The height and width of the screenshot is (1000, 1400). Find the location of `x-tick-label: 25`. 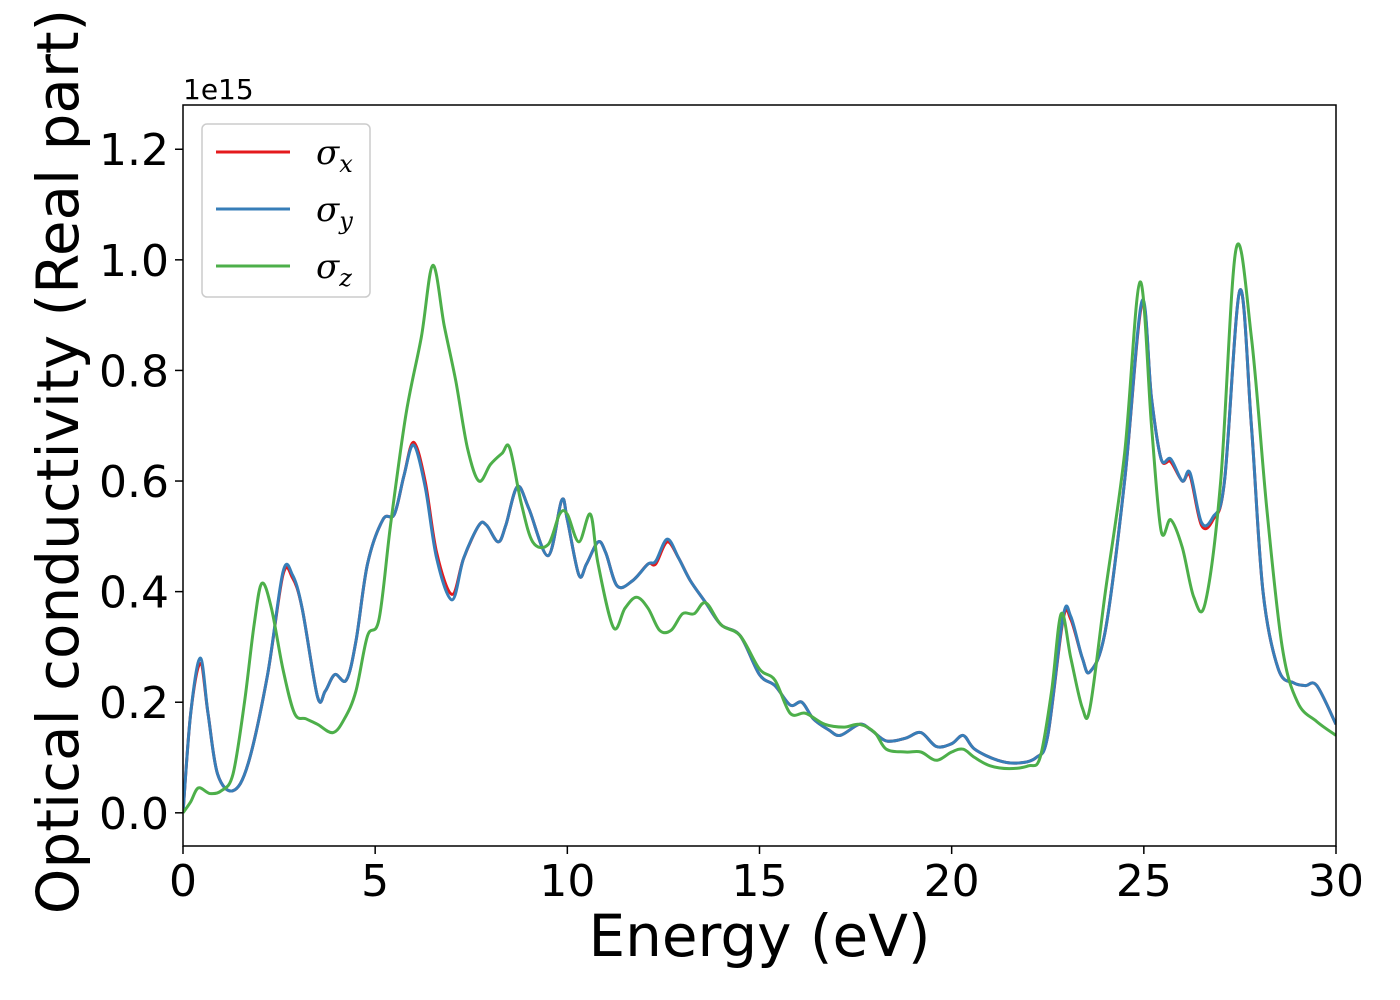

x-tick-label: 25 is located at coordinates (1144, 881).